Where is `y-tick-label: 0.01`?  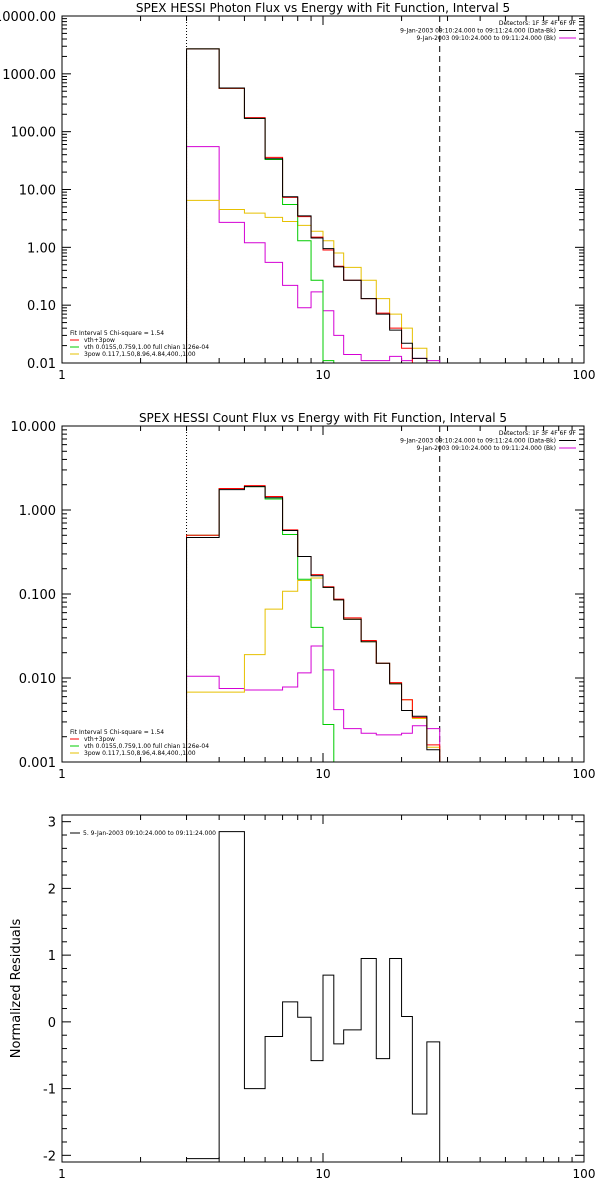
y-tick-label: 0.01 is located at coordinates (41, 364).